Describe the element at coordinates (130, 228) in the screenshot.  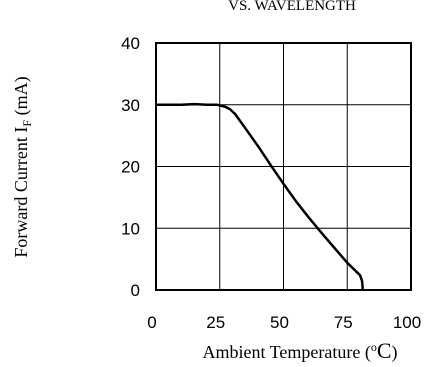
I see `y-tick-label: 10` at that location.